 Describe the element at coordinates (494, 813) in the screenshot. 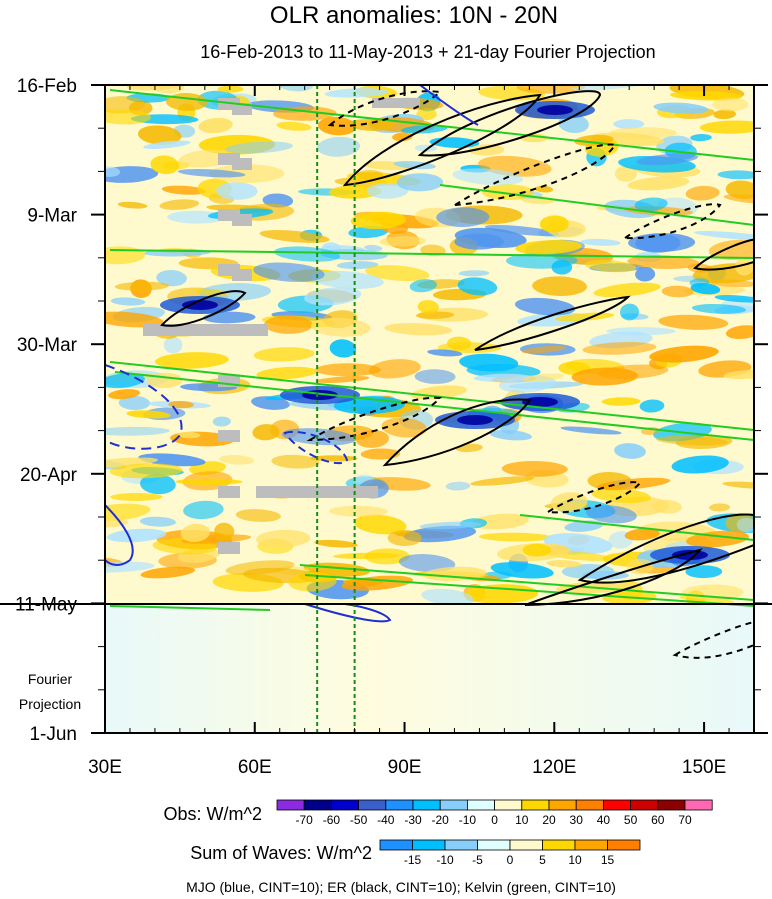

I see `obs-colorbar: -70 -60 -50 -40 -30 -20 -10 0 10 20 30 40 50 60 70` at that location.